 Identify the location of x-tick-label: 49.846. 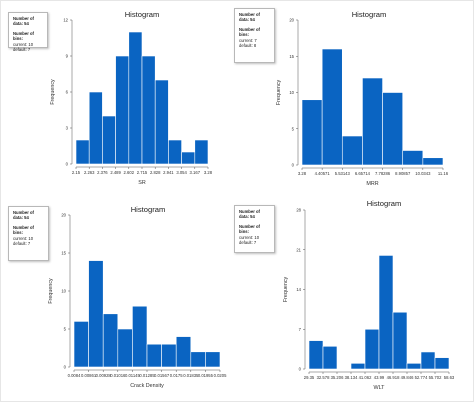
(407, 377).